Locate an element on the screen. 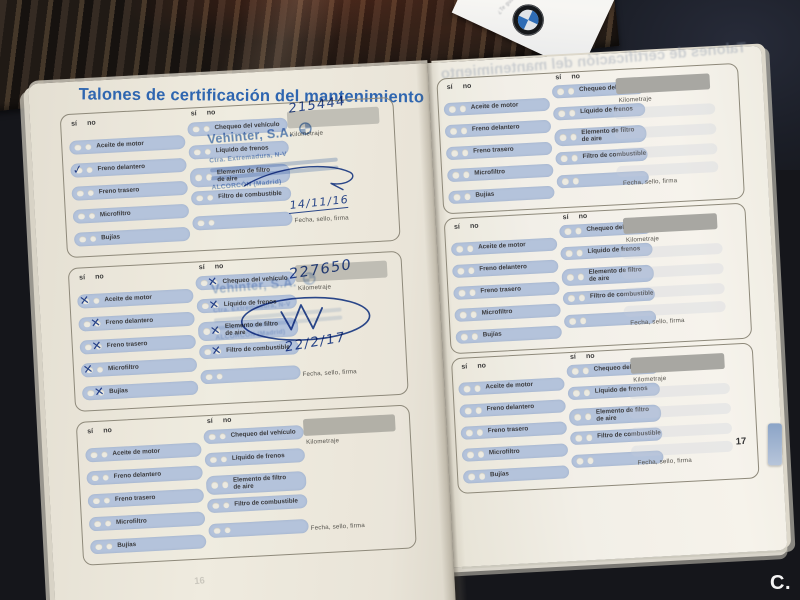 The image size is (800, 600). checklist-row: Freno trasero is located at coordinates (499, 151).